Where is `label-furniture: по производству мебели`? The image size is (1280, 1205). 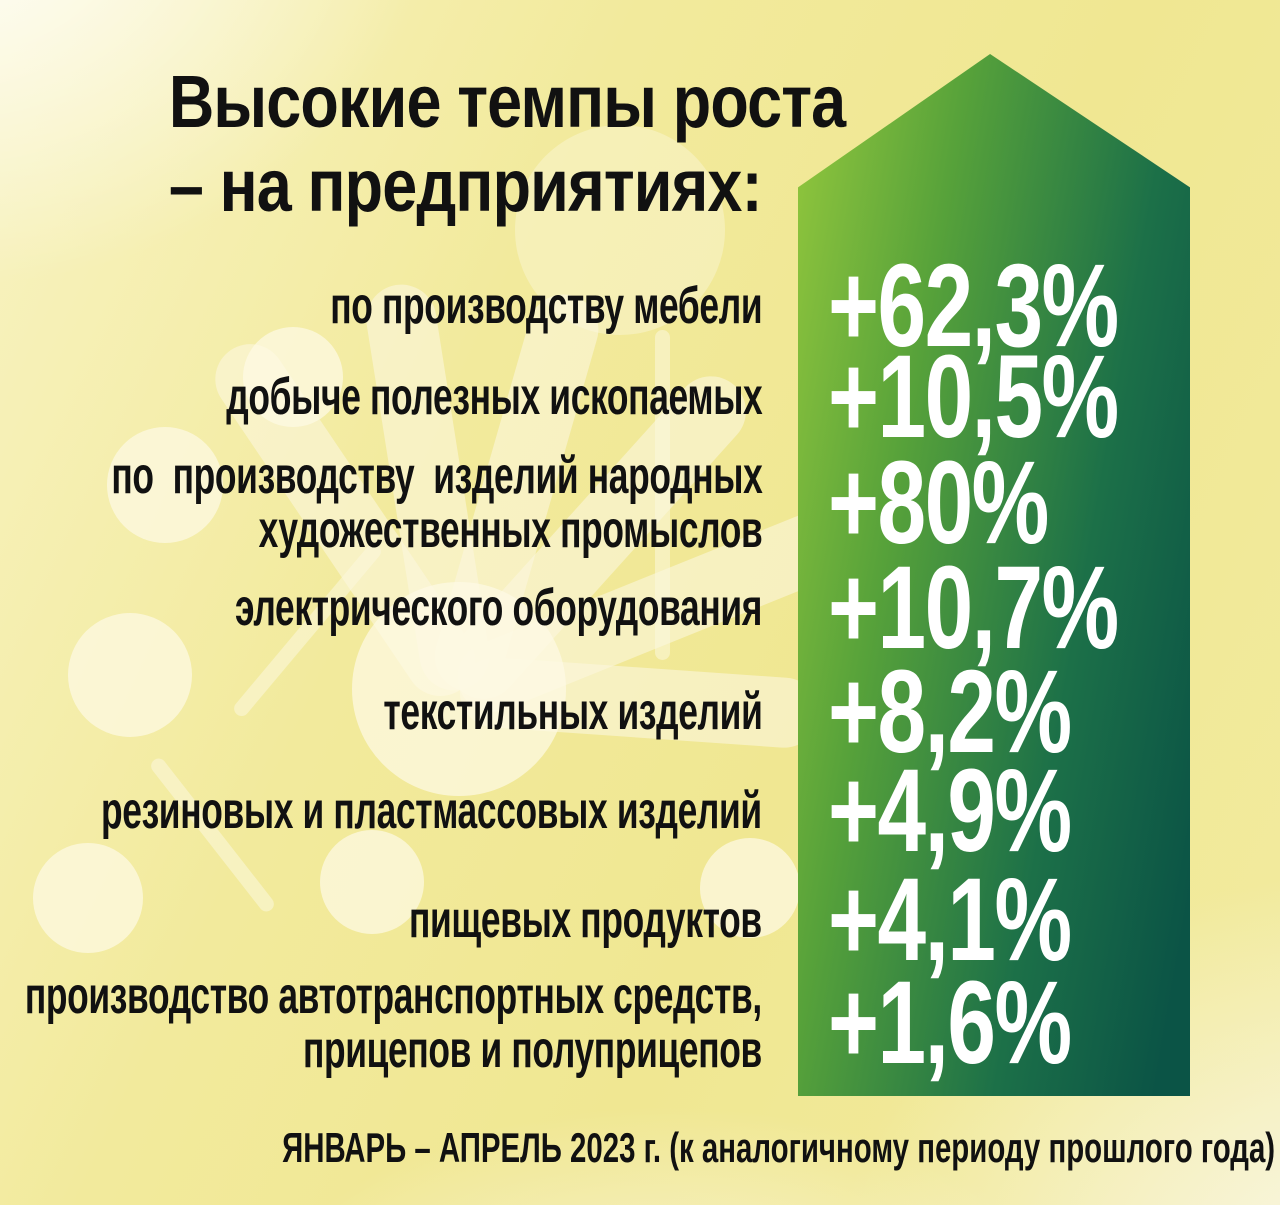
label-furniture: по производству мебели is located at coordinates (546, 306).